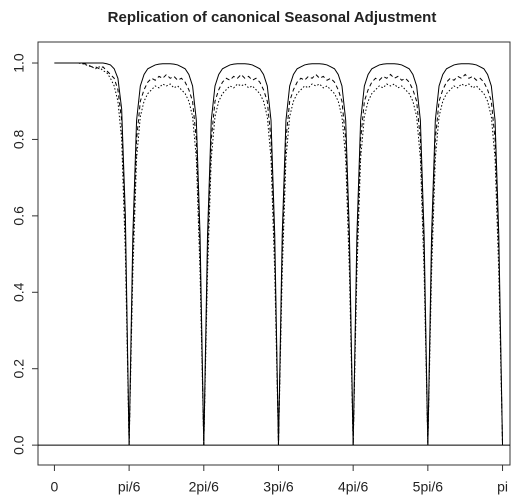 The width and height of the screenshot is (514, 499). Describe the element at coordinates (428, 487) in the screenshot. I see `x-tick-label: 5pi/6` at that location.